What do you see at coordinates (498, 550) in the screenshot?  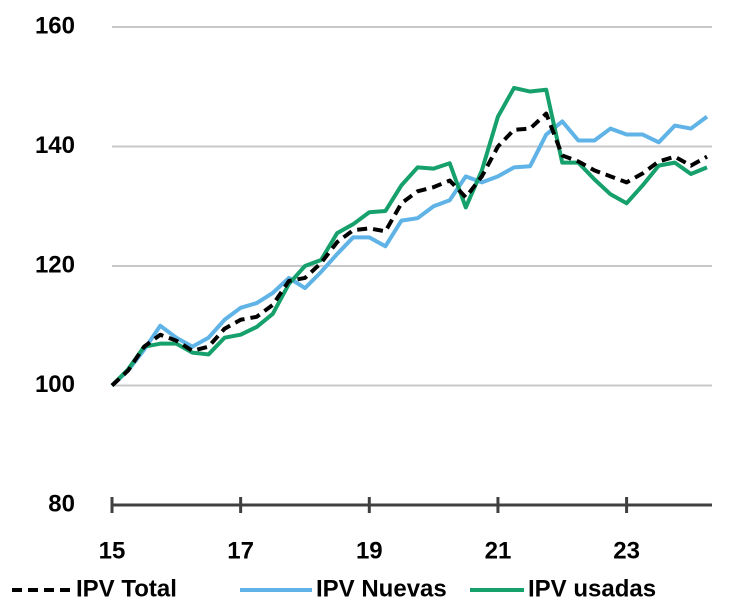 I see `x-tick-label: 21` at bounding box center [498, 550].